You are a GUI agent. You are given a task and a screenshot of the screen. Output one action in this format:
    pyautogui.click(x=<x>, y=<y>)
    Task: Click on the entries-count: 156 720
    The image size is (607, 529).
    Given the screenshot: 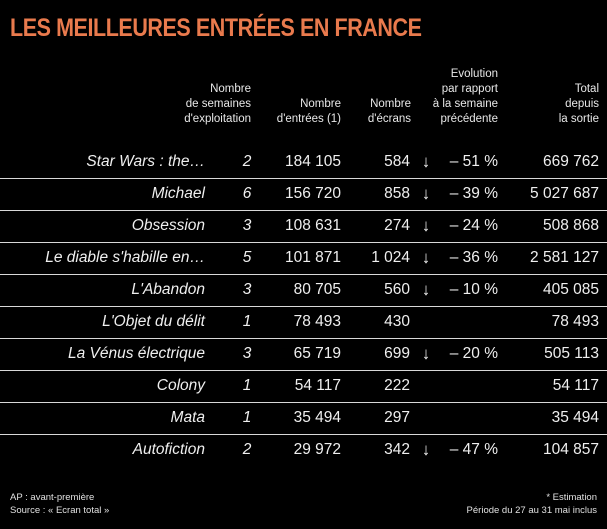 What is the action you would take?
    pyautogui.click(x=312, y=193)
    